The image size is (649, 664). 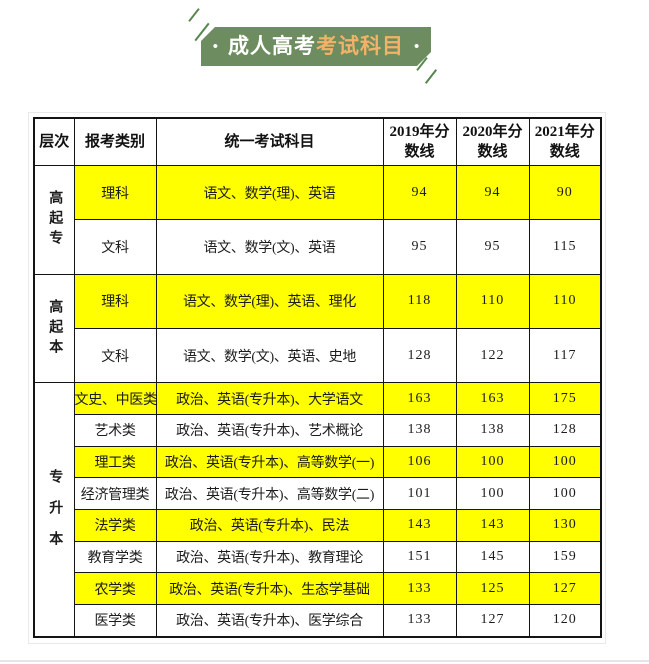 What do you see at coordinates (115, 588) in the screenshot?
I see `category-cell: 农学类` at bounding box center [115, 588].